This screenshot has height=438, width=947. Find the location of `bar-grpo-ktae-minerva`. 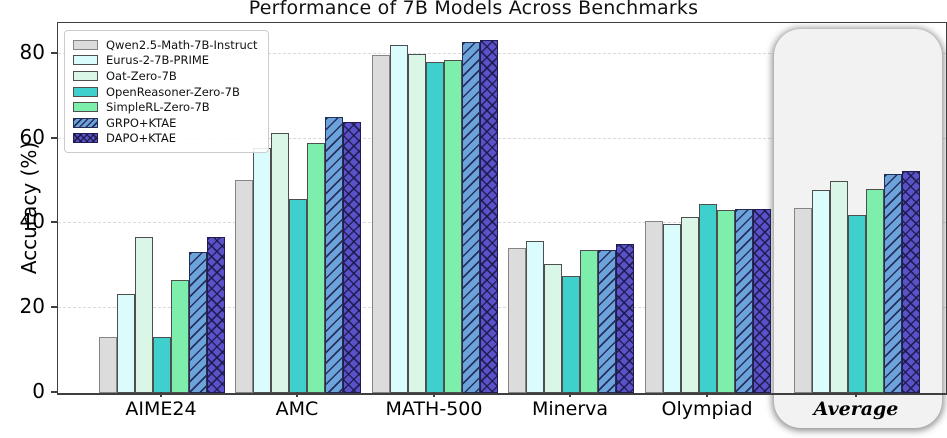

bar-grpo-ktae-minerva is located at coordinates (607, 321).